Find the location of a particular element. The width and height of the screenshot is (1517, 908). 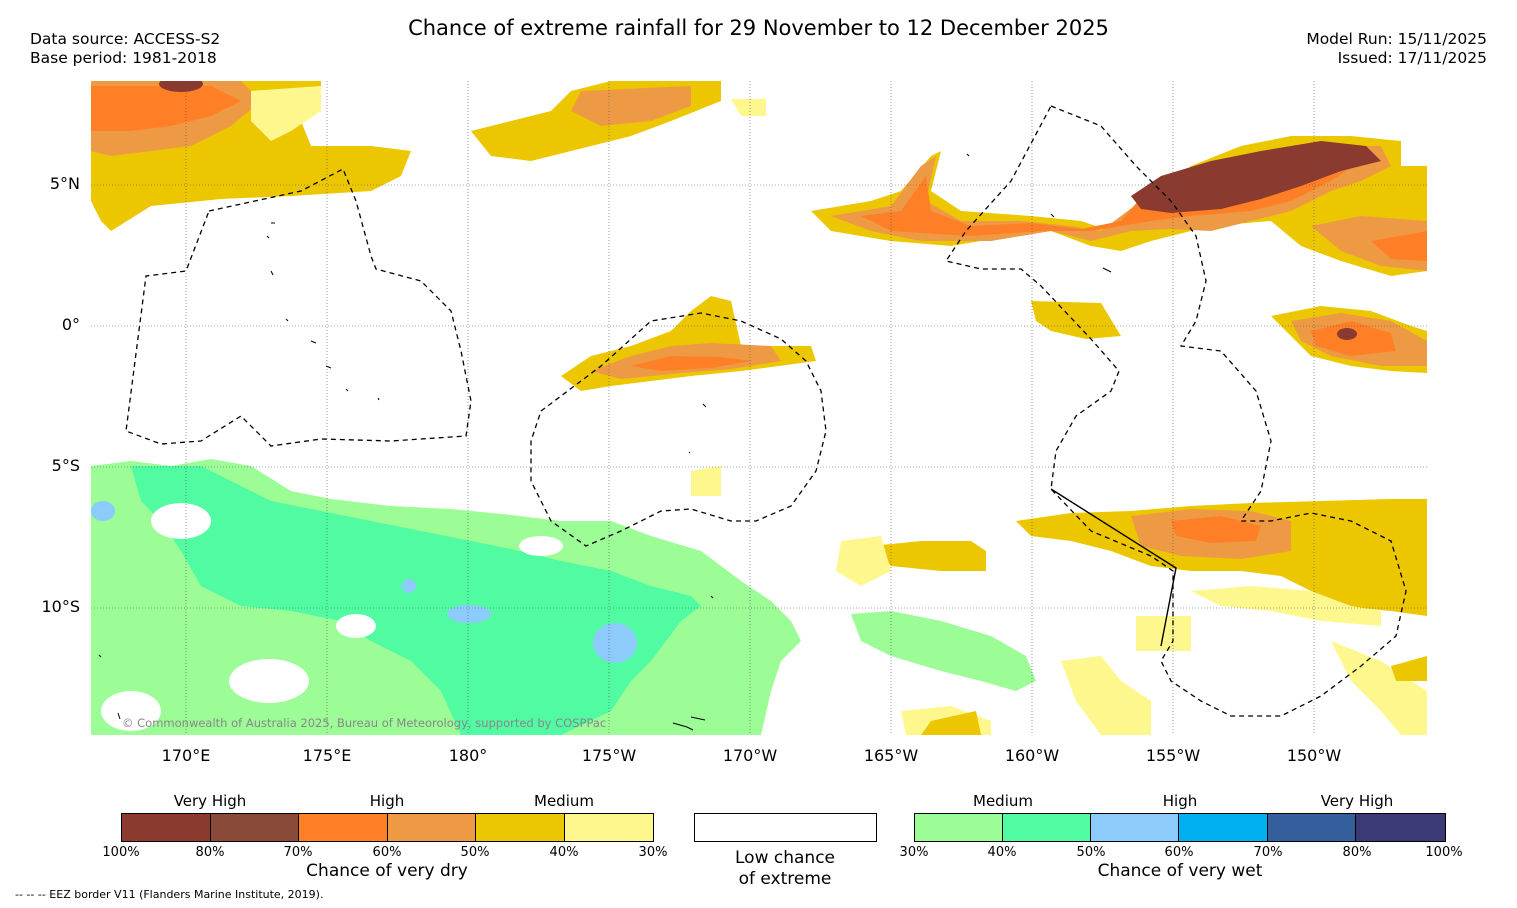

lat-label: 5°S is located at coordinates (65, 465).